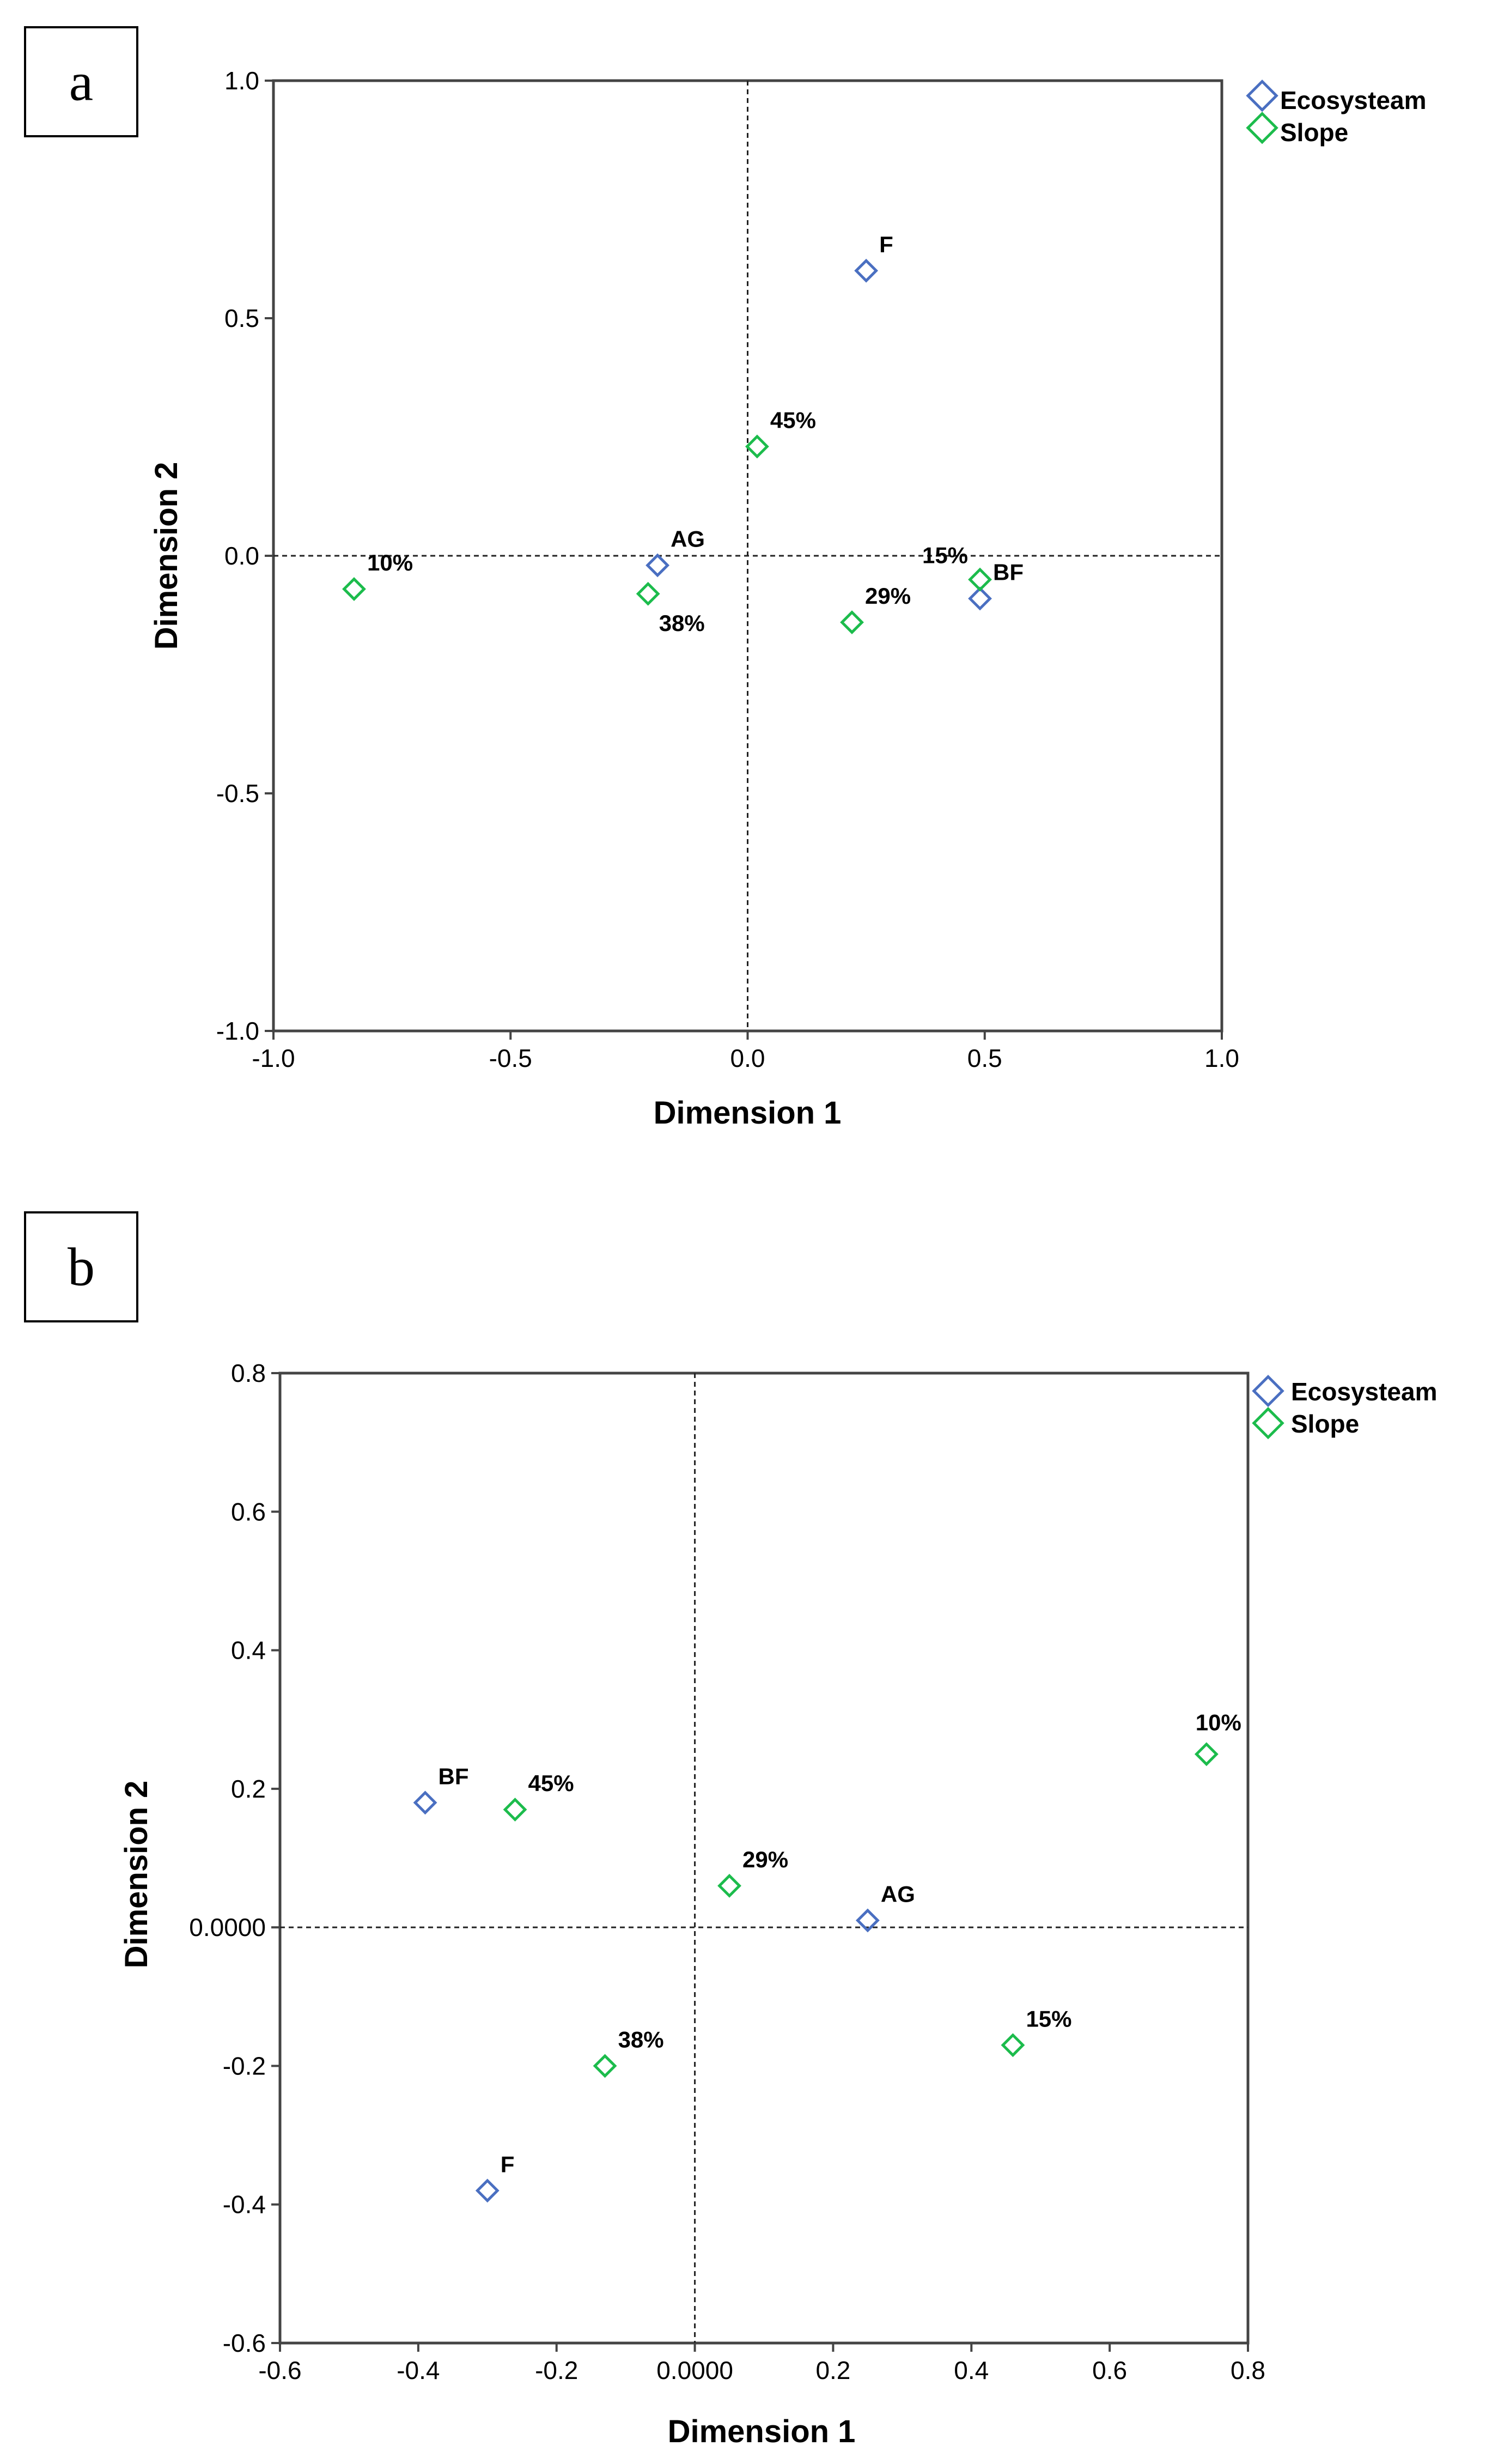  What do you see at coordinates (1109, 2370) in the screenshot?
I see `x-tick-label: 0.6` at bounding box center [1109, 2370].